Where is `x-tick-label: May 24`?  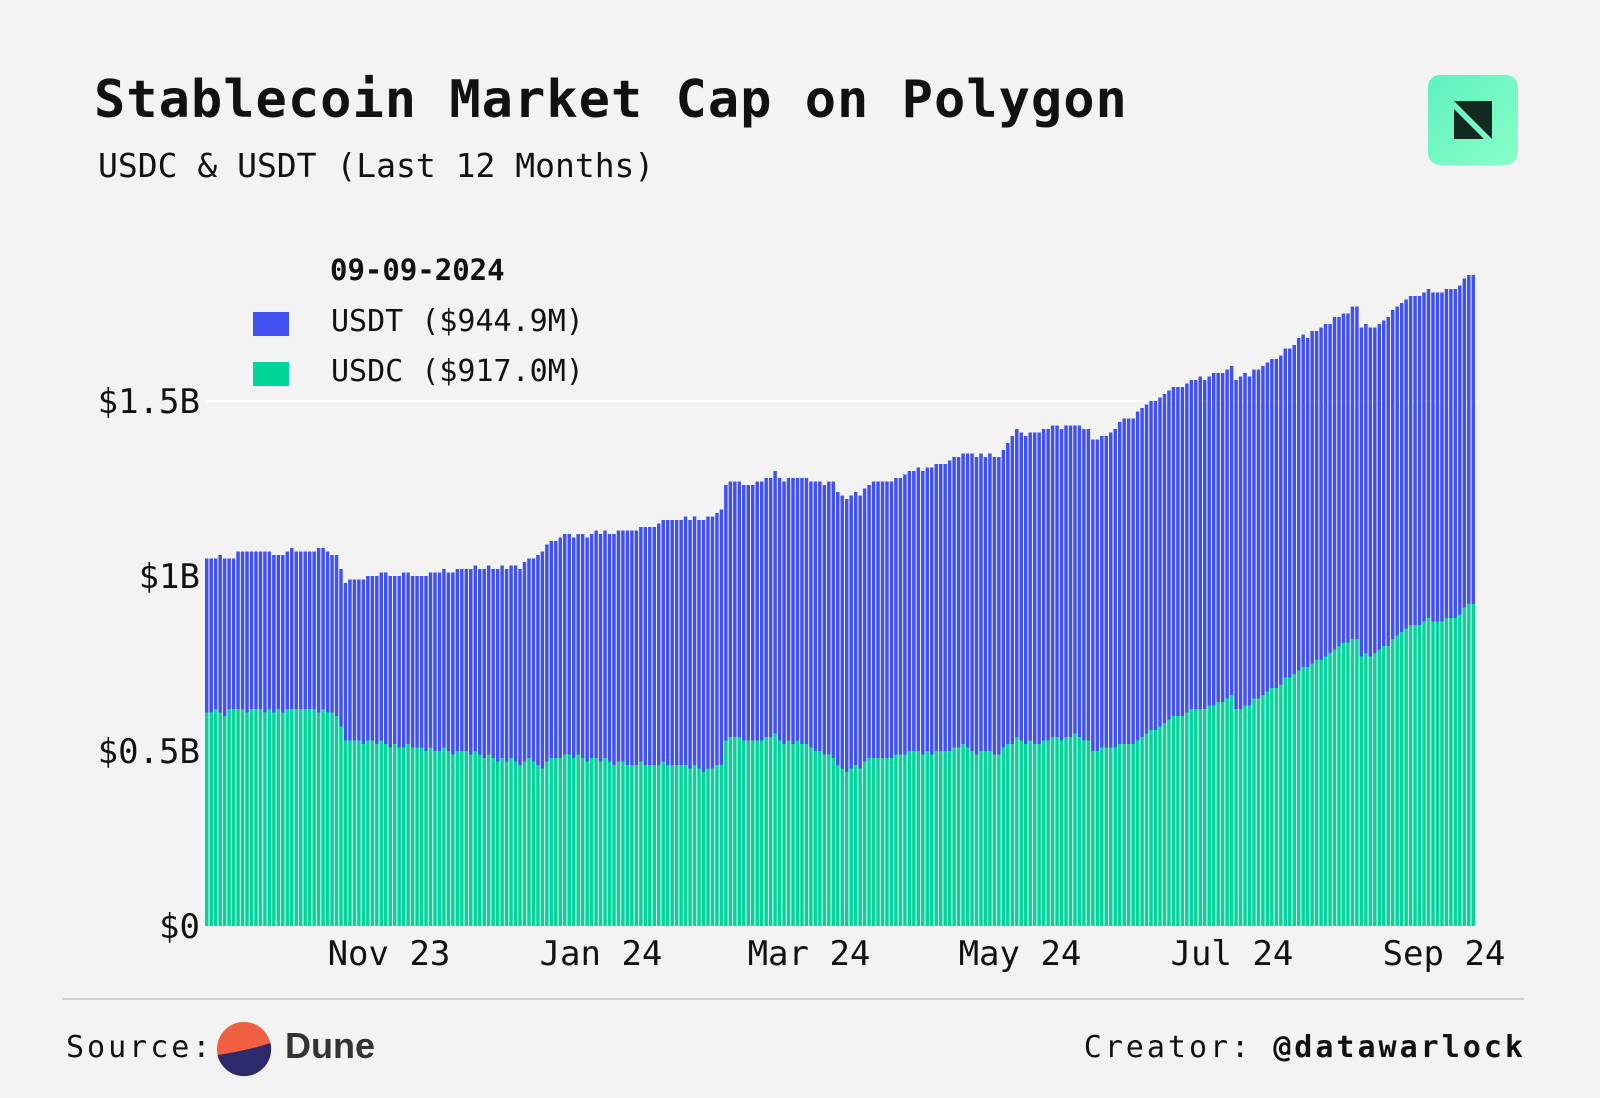 x-tick-label: May 24 is located at coordinates (1020, 954).